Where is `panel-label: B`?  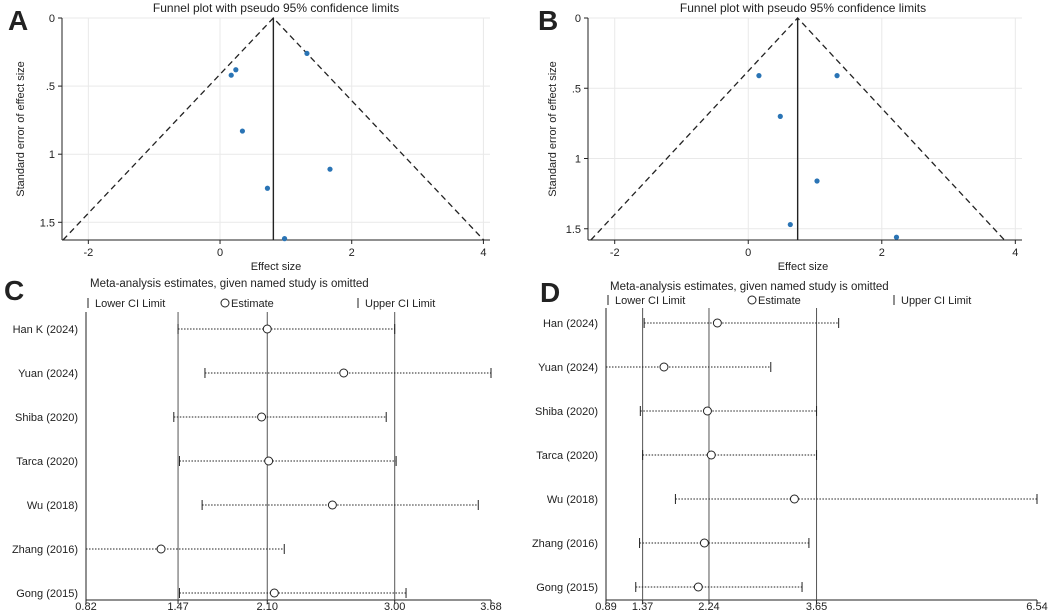
panel-label: B is located at coordinates (548, 20).